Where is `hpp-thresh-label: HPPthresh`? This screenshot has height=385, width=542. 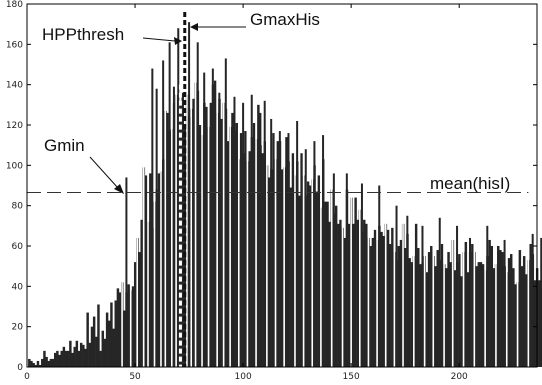 hpp-thresh-label: HPPthresh is located at coordinates (83, 34).